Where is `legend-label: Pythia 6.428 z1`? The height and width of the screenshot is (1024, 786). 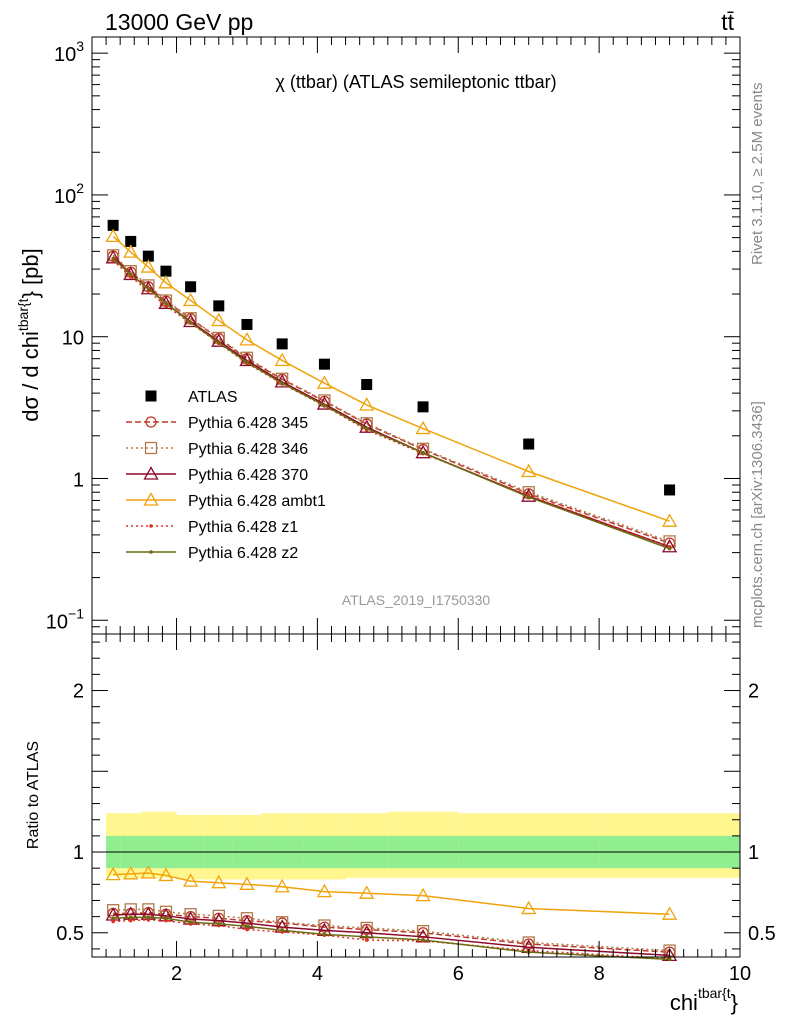
legend-label: Pythia 6.428 z1 is located at coordinates (243, 527).